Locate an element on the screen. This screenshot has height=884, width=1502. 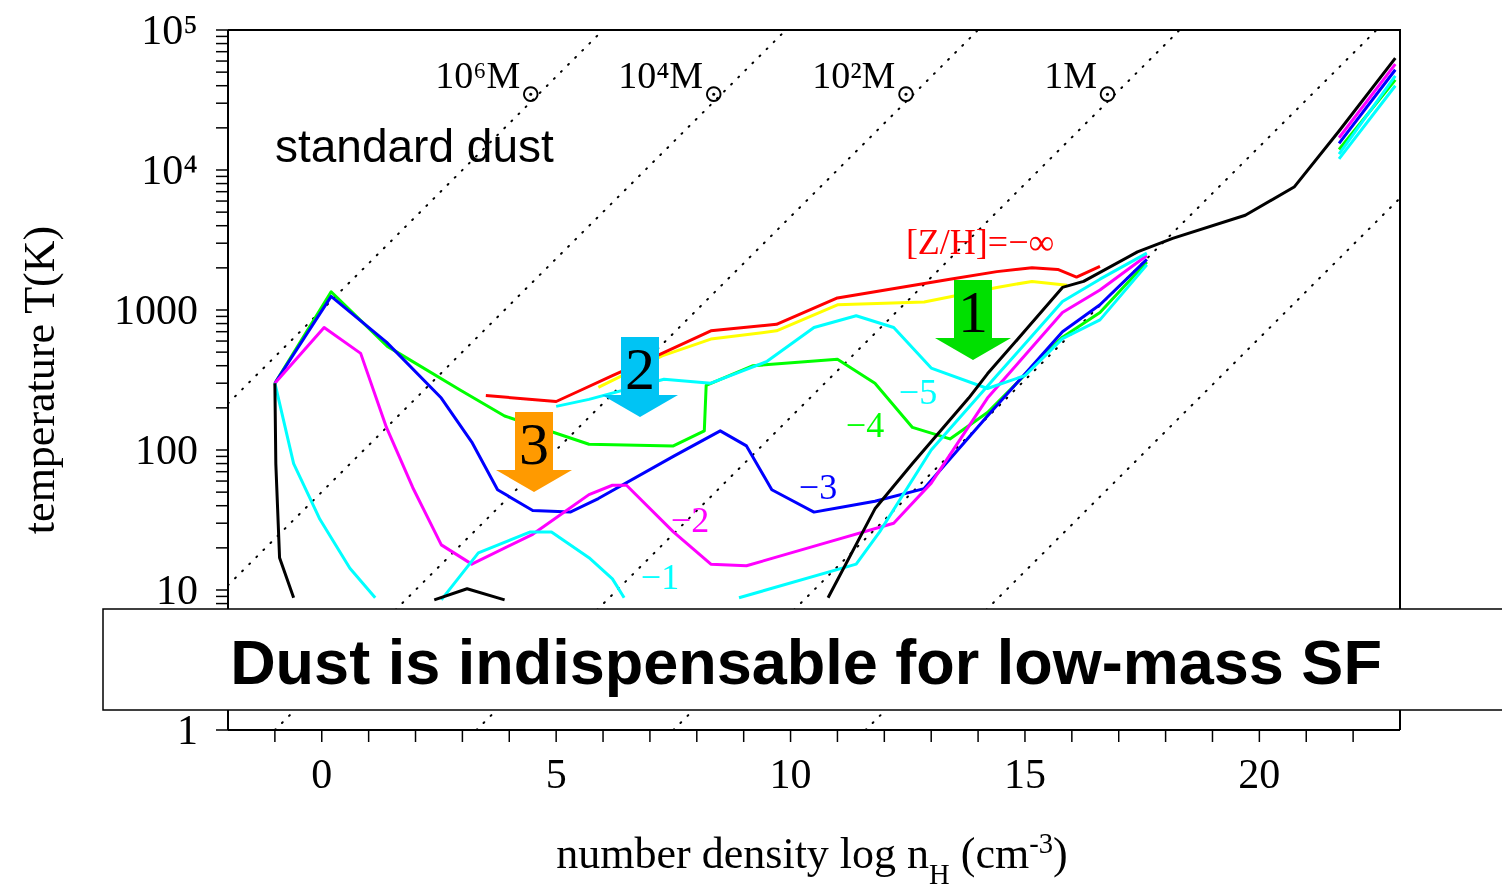
annotation: Dust is indispensable for low-mass SF is located at coordinates (806, 662).